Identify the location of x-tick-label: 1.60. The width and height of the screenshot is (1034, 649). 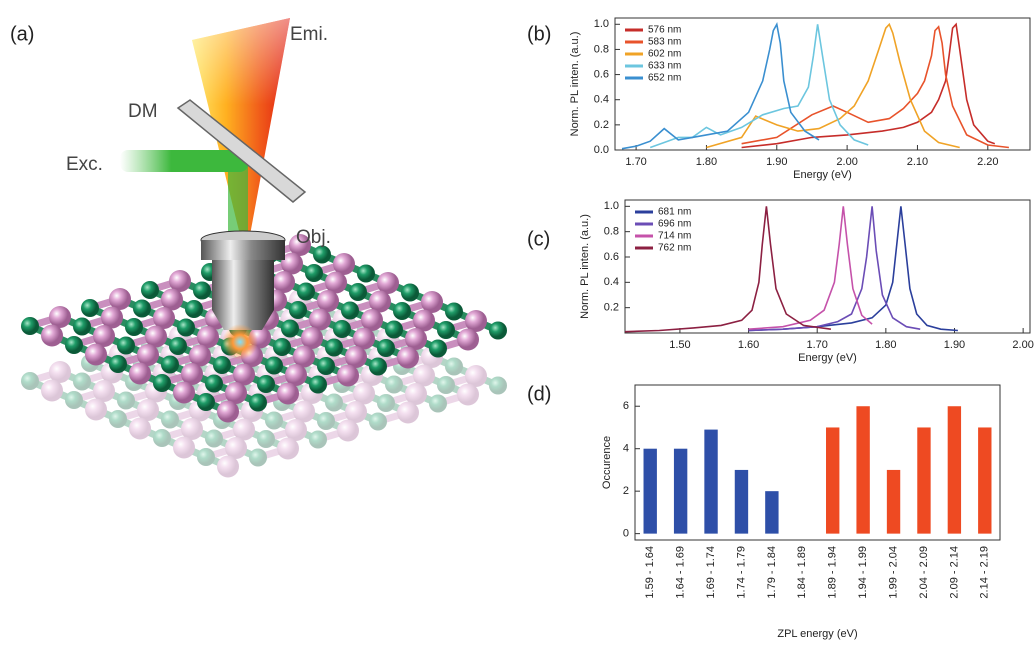
(748, 345).